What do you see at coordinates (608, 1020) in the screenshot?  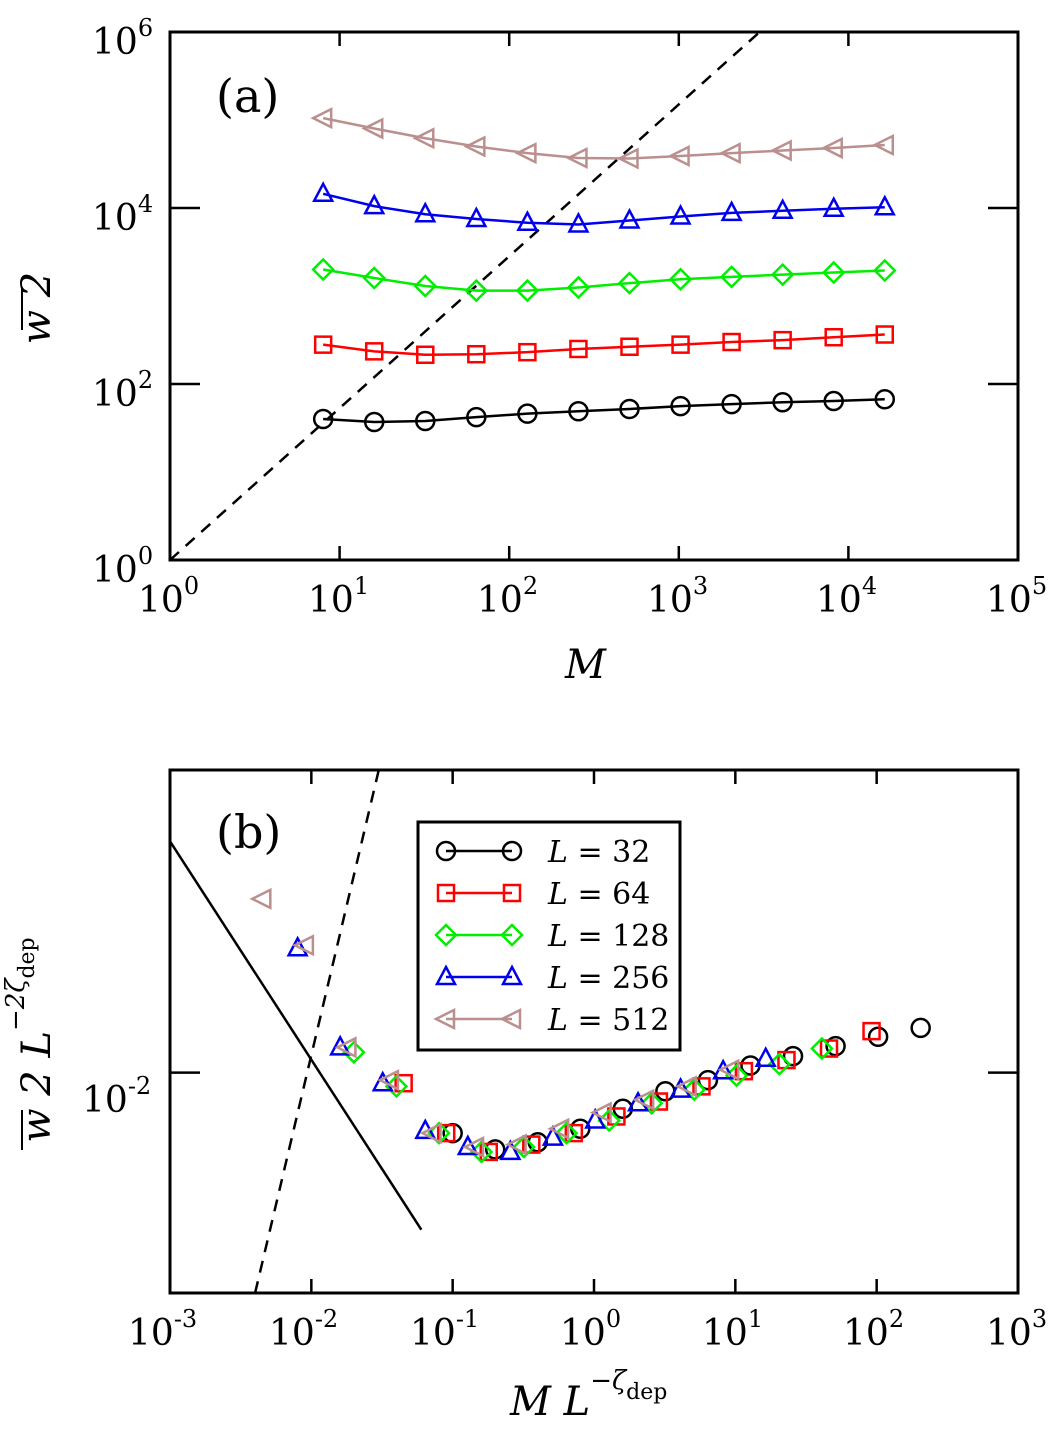 I see `legend-label: L = 512` at bounding box center [608, 1020].